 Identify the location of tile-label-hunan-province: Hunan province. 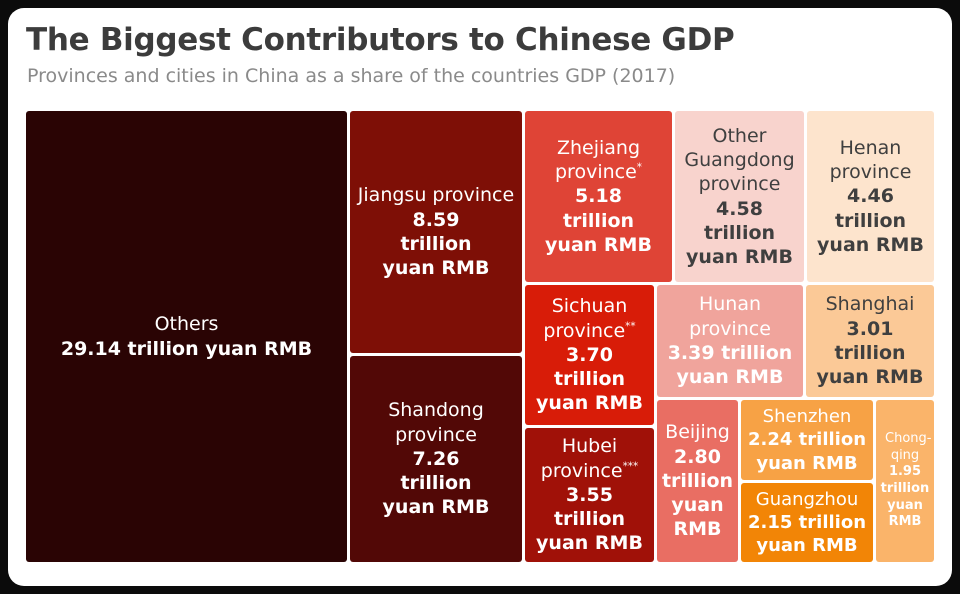
(730, 316).